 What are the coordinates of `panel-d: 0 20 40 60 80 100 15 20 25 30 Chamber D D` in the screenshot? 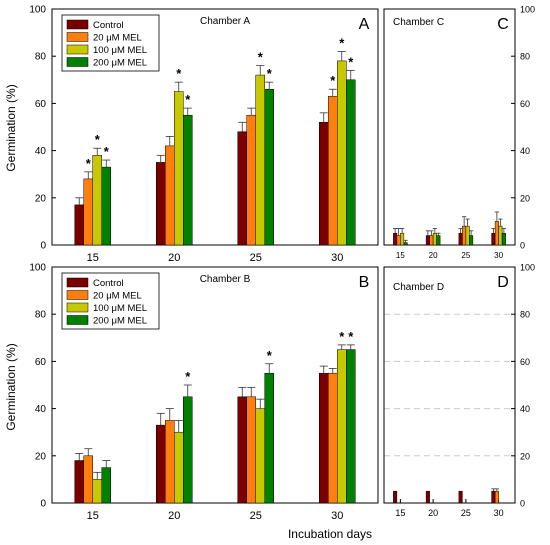 It's located at (459, 390).